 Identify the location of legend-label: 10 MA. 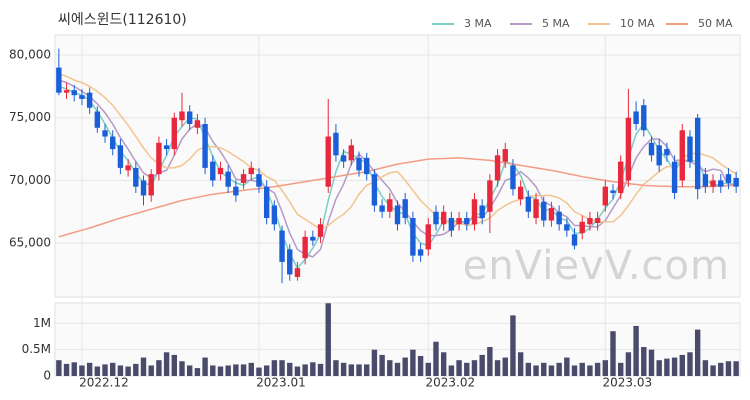
(637, 23).